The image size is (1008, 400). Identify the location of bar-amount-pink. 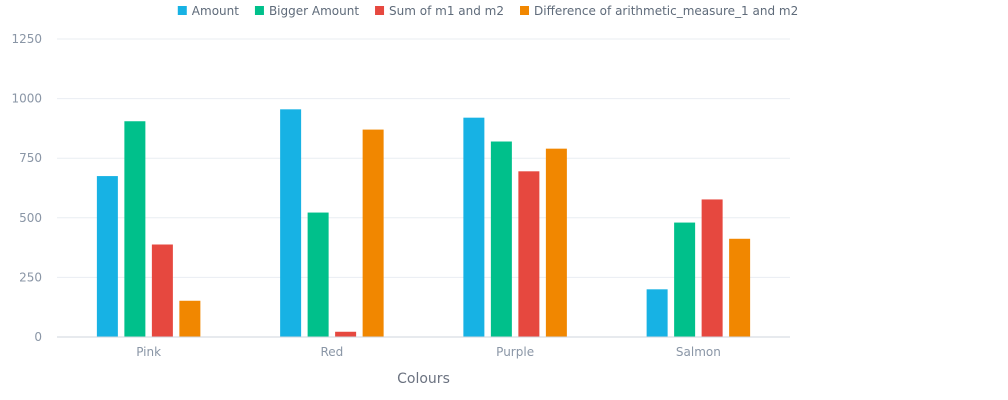
(107, 256).